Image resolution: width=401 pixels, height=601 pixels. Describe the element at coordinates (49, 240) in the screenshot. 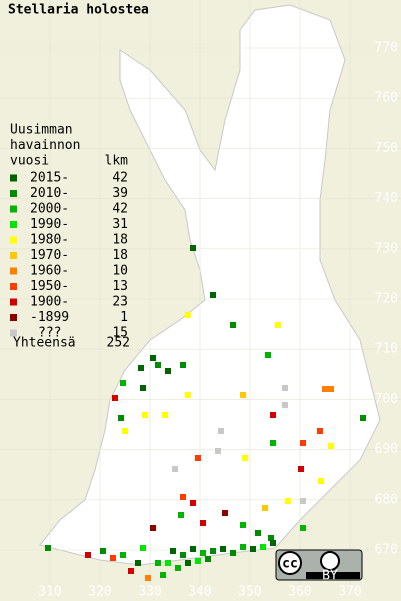

I see `legend-label: 1980-` at that location.